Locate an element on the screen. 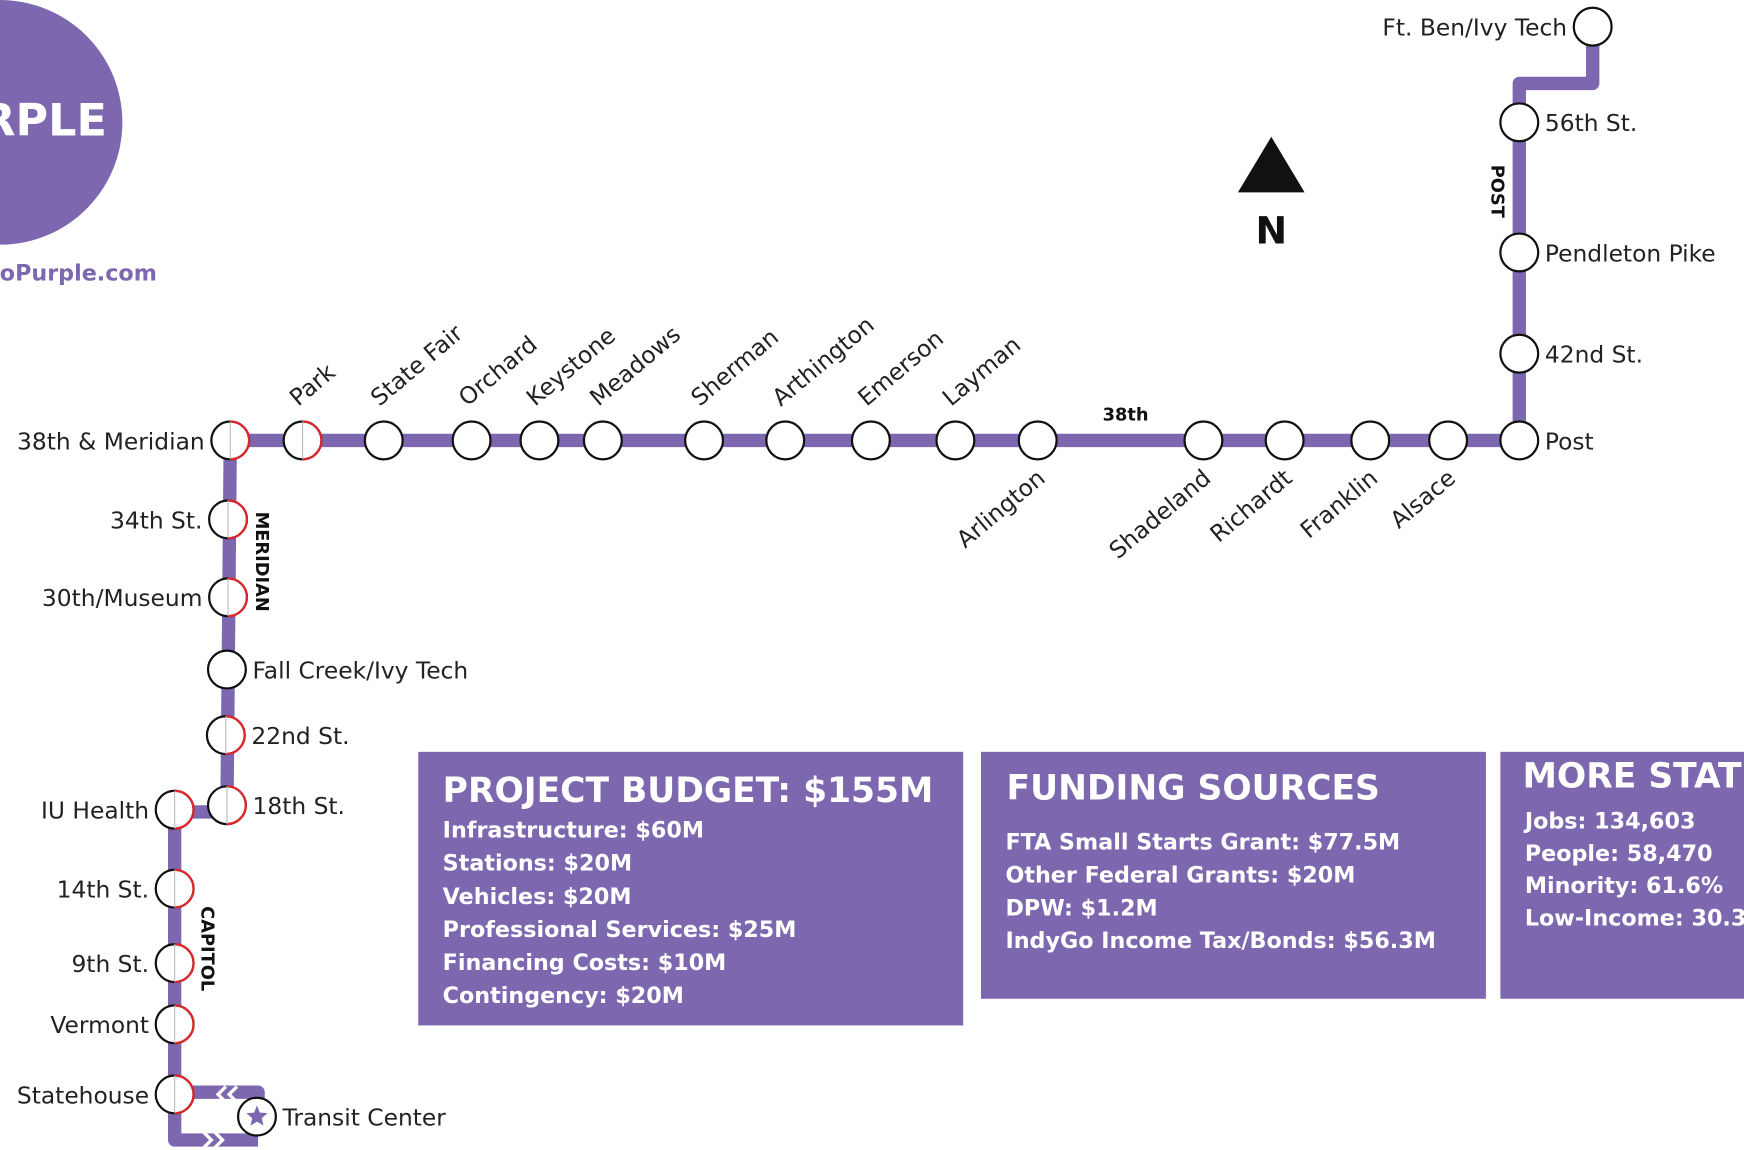  station: IU Health is located at coordinates (118, 809).